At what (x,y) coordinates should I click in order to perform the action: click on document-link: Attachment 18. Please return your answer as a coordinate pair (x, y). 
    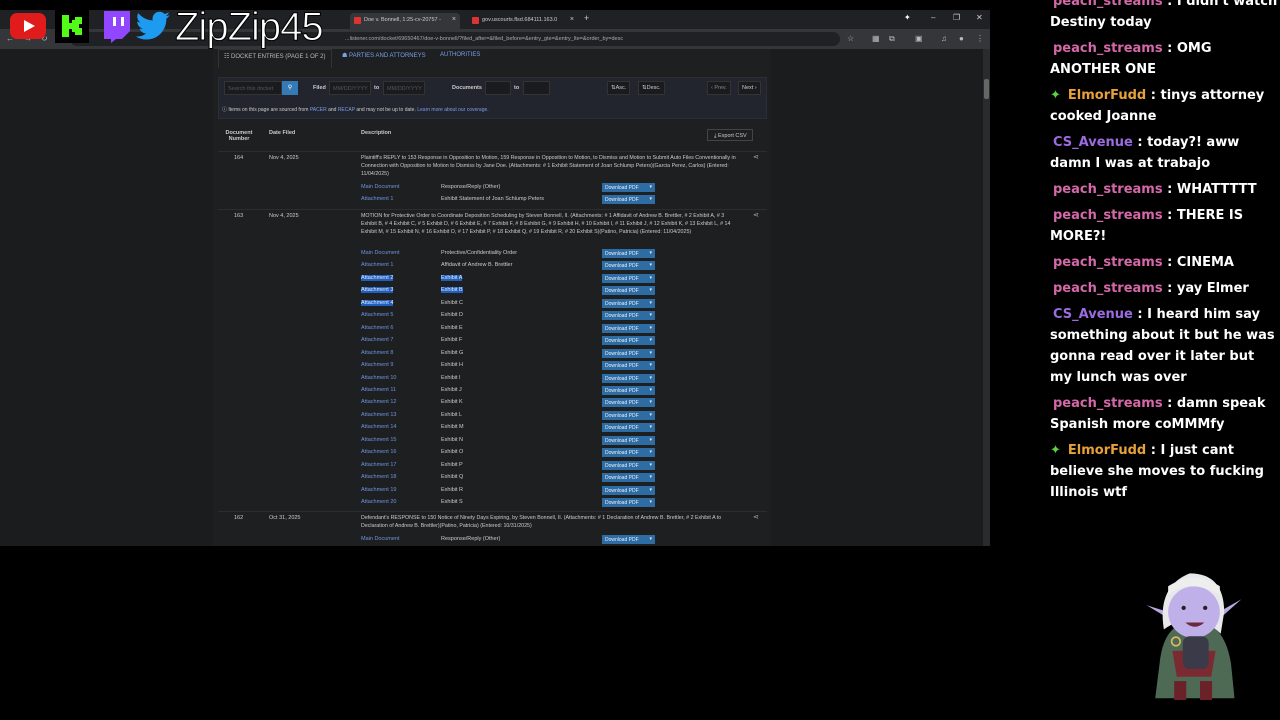
    Looking at the image, I should click on (378, 477).